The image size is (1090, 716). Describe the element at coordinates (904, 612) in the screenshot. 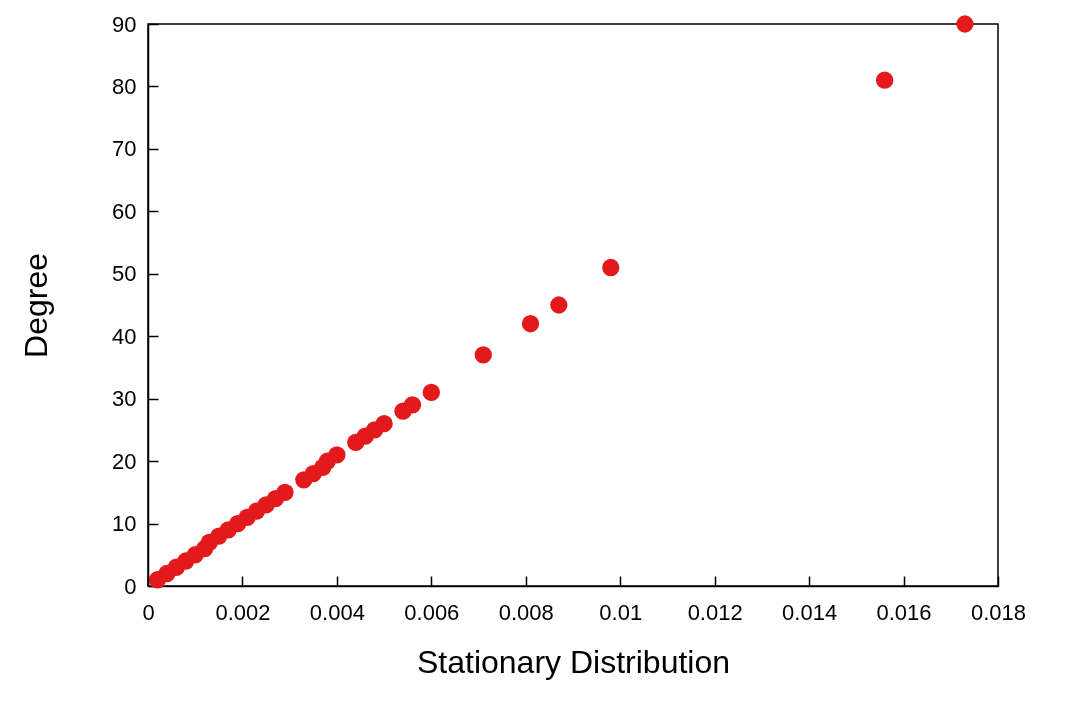

I see `x-tick-label: 0.016` at that location.